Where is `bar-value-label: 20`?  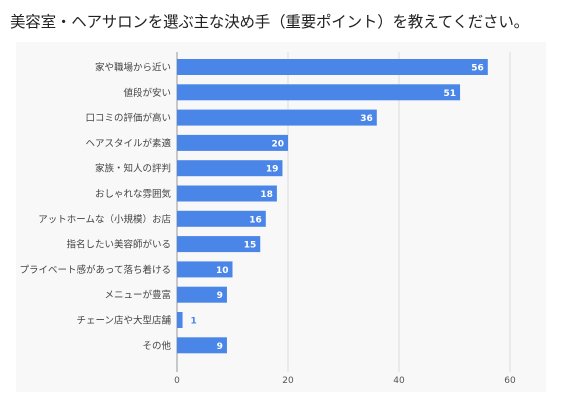
bar-value-label: 20 is located at coordinates (277, 144).